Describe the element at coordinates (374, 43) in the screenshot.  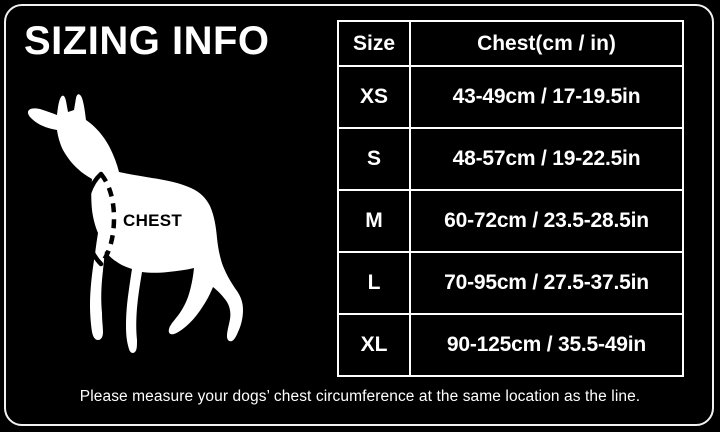
I see `column-header-size: Size` at that location.